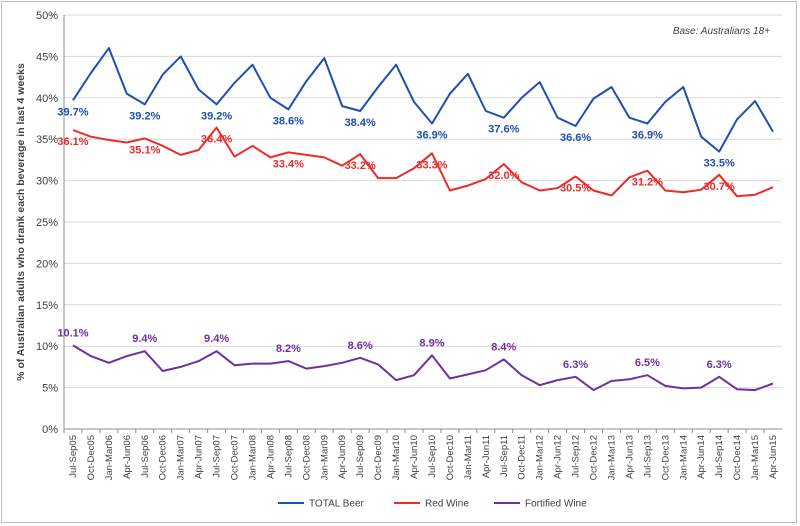  Describe the element at coordinates (701, 457) in the screenshot. I see `x-tick-label: Apr-Jun14` at that location.